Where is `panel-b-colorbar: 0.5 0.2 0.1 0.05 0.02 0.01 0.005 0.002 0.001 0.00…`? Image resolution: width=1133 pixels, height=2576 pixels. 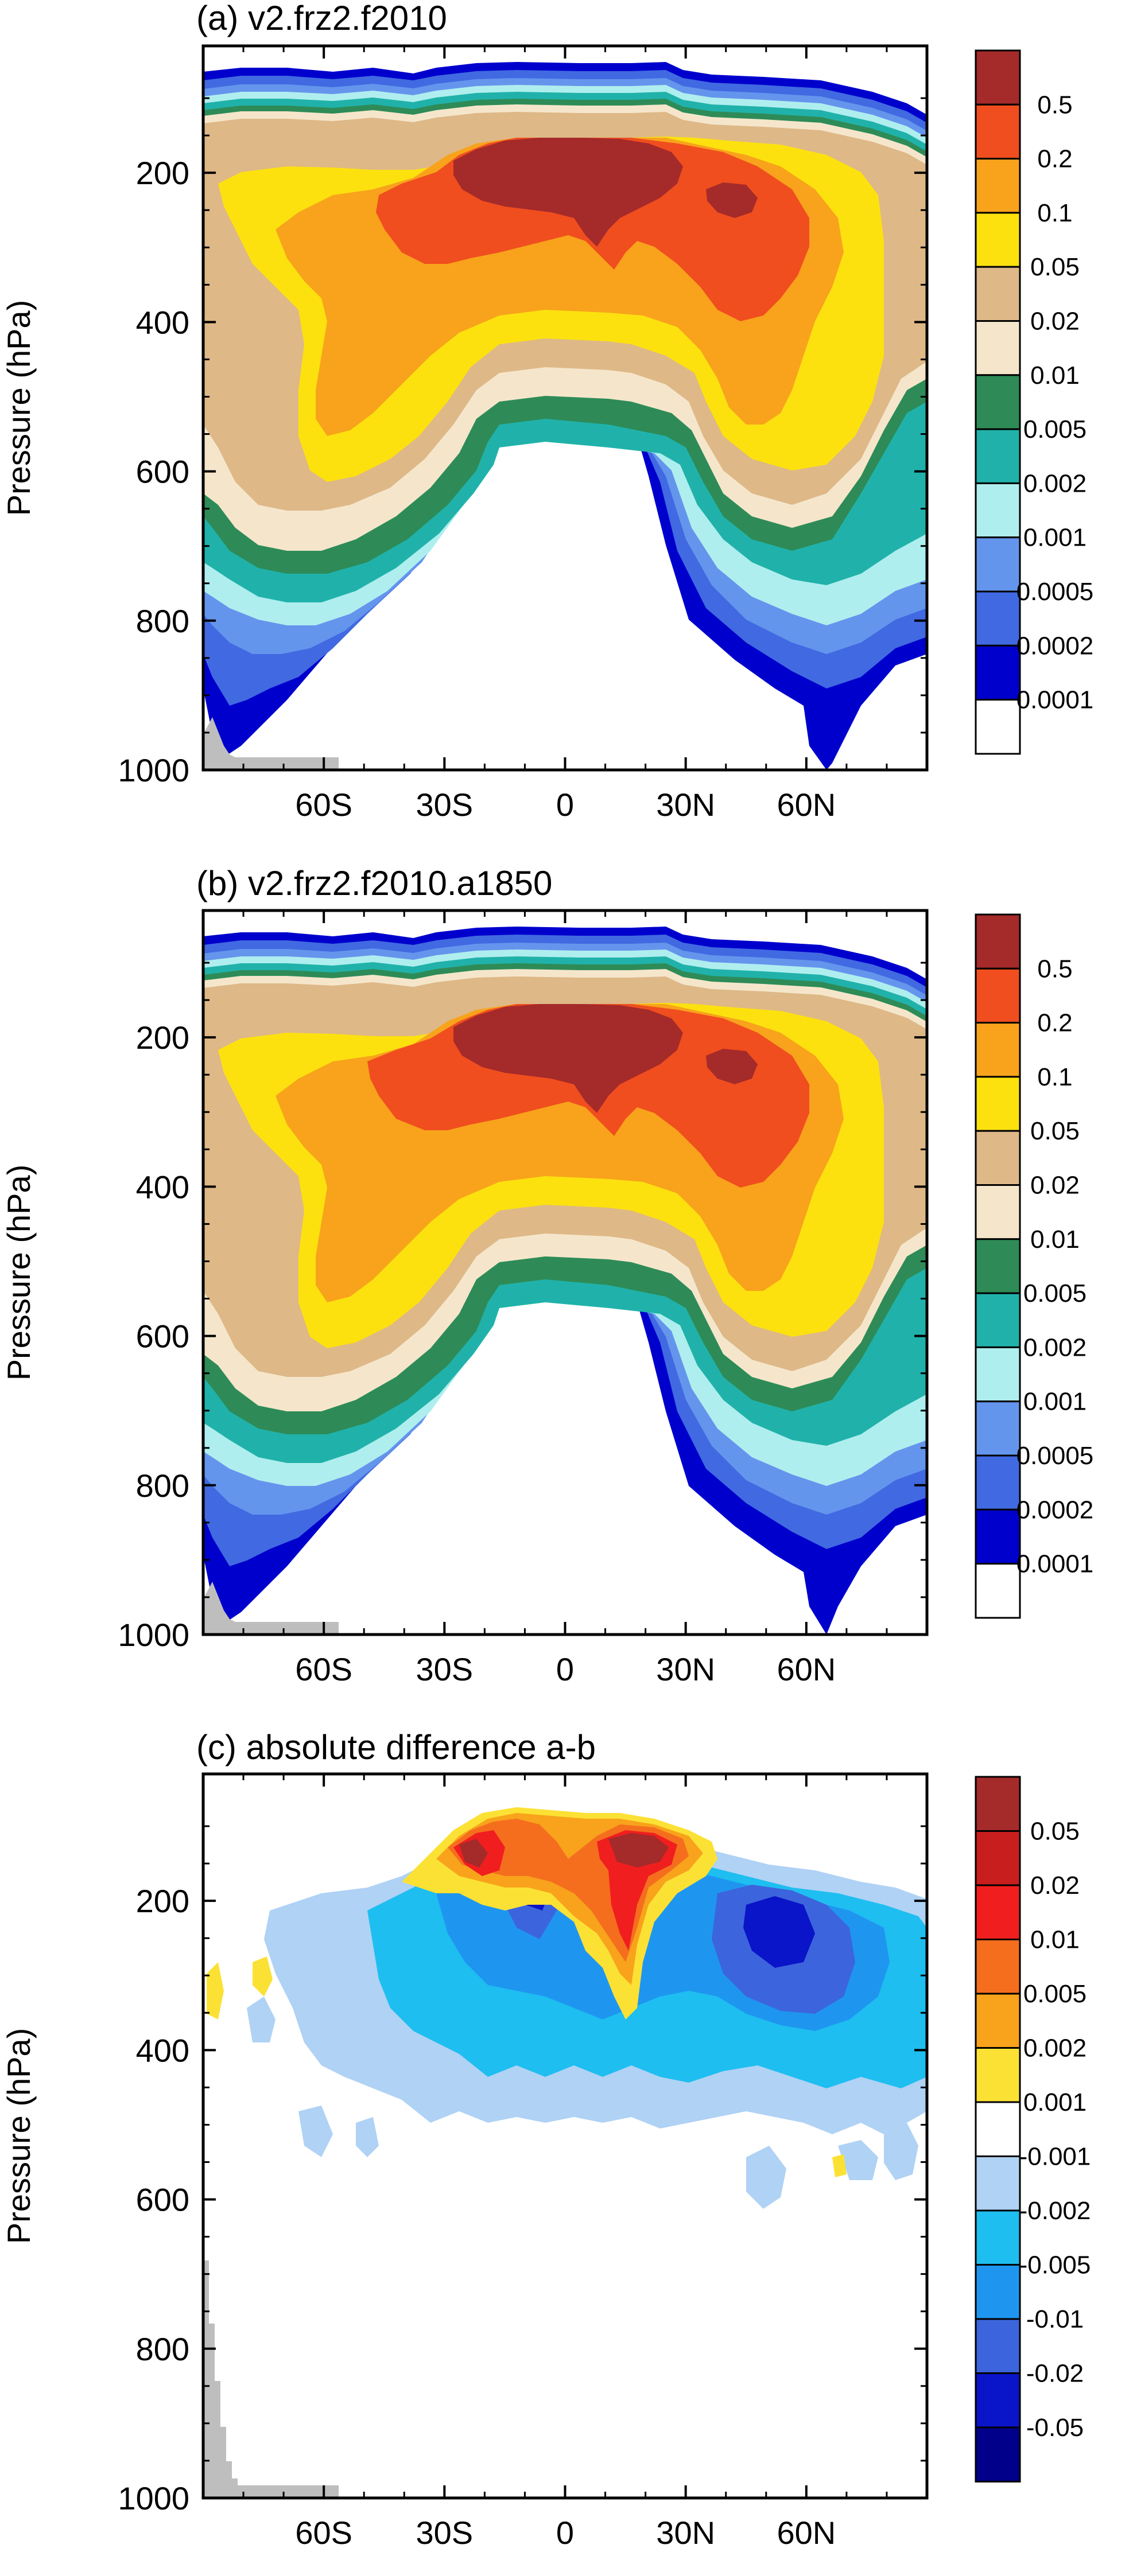 panel-b-colorbar: 0.5 0.2 0.1 0.05 0.02 0.01 0.005 0.002 0.001 0.00… is located at coordinates (1034, 1266).